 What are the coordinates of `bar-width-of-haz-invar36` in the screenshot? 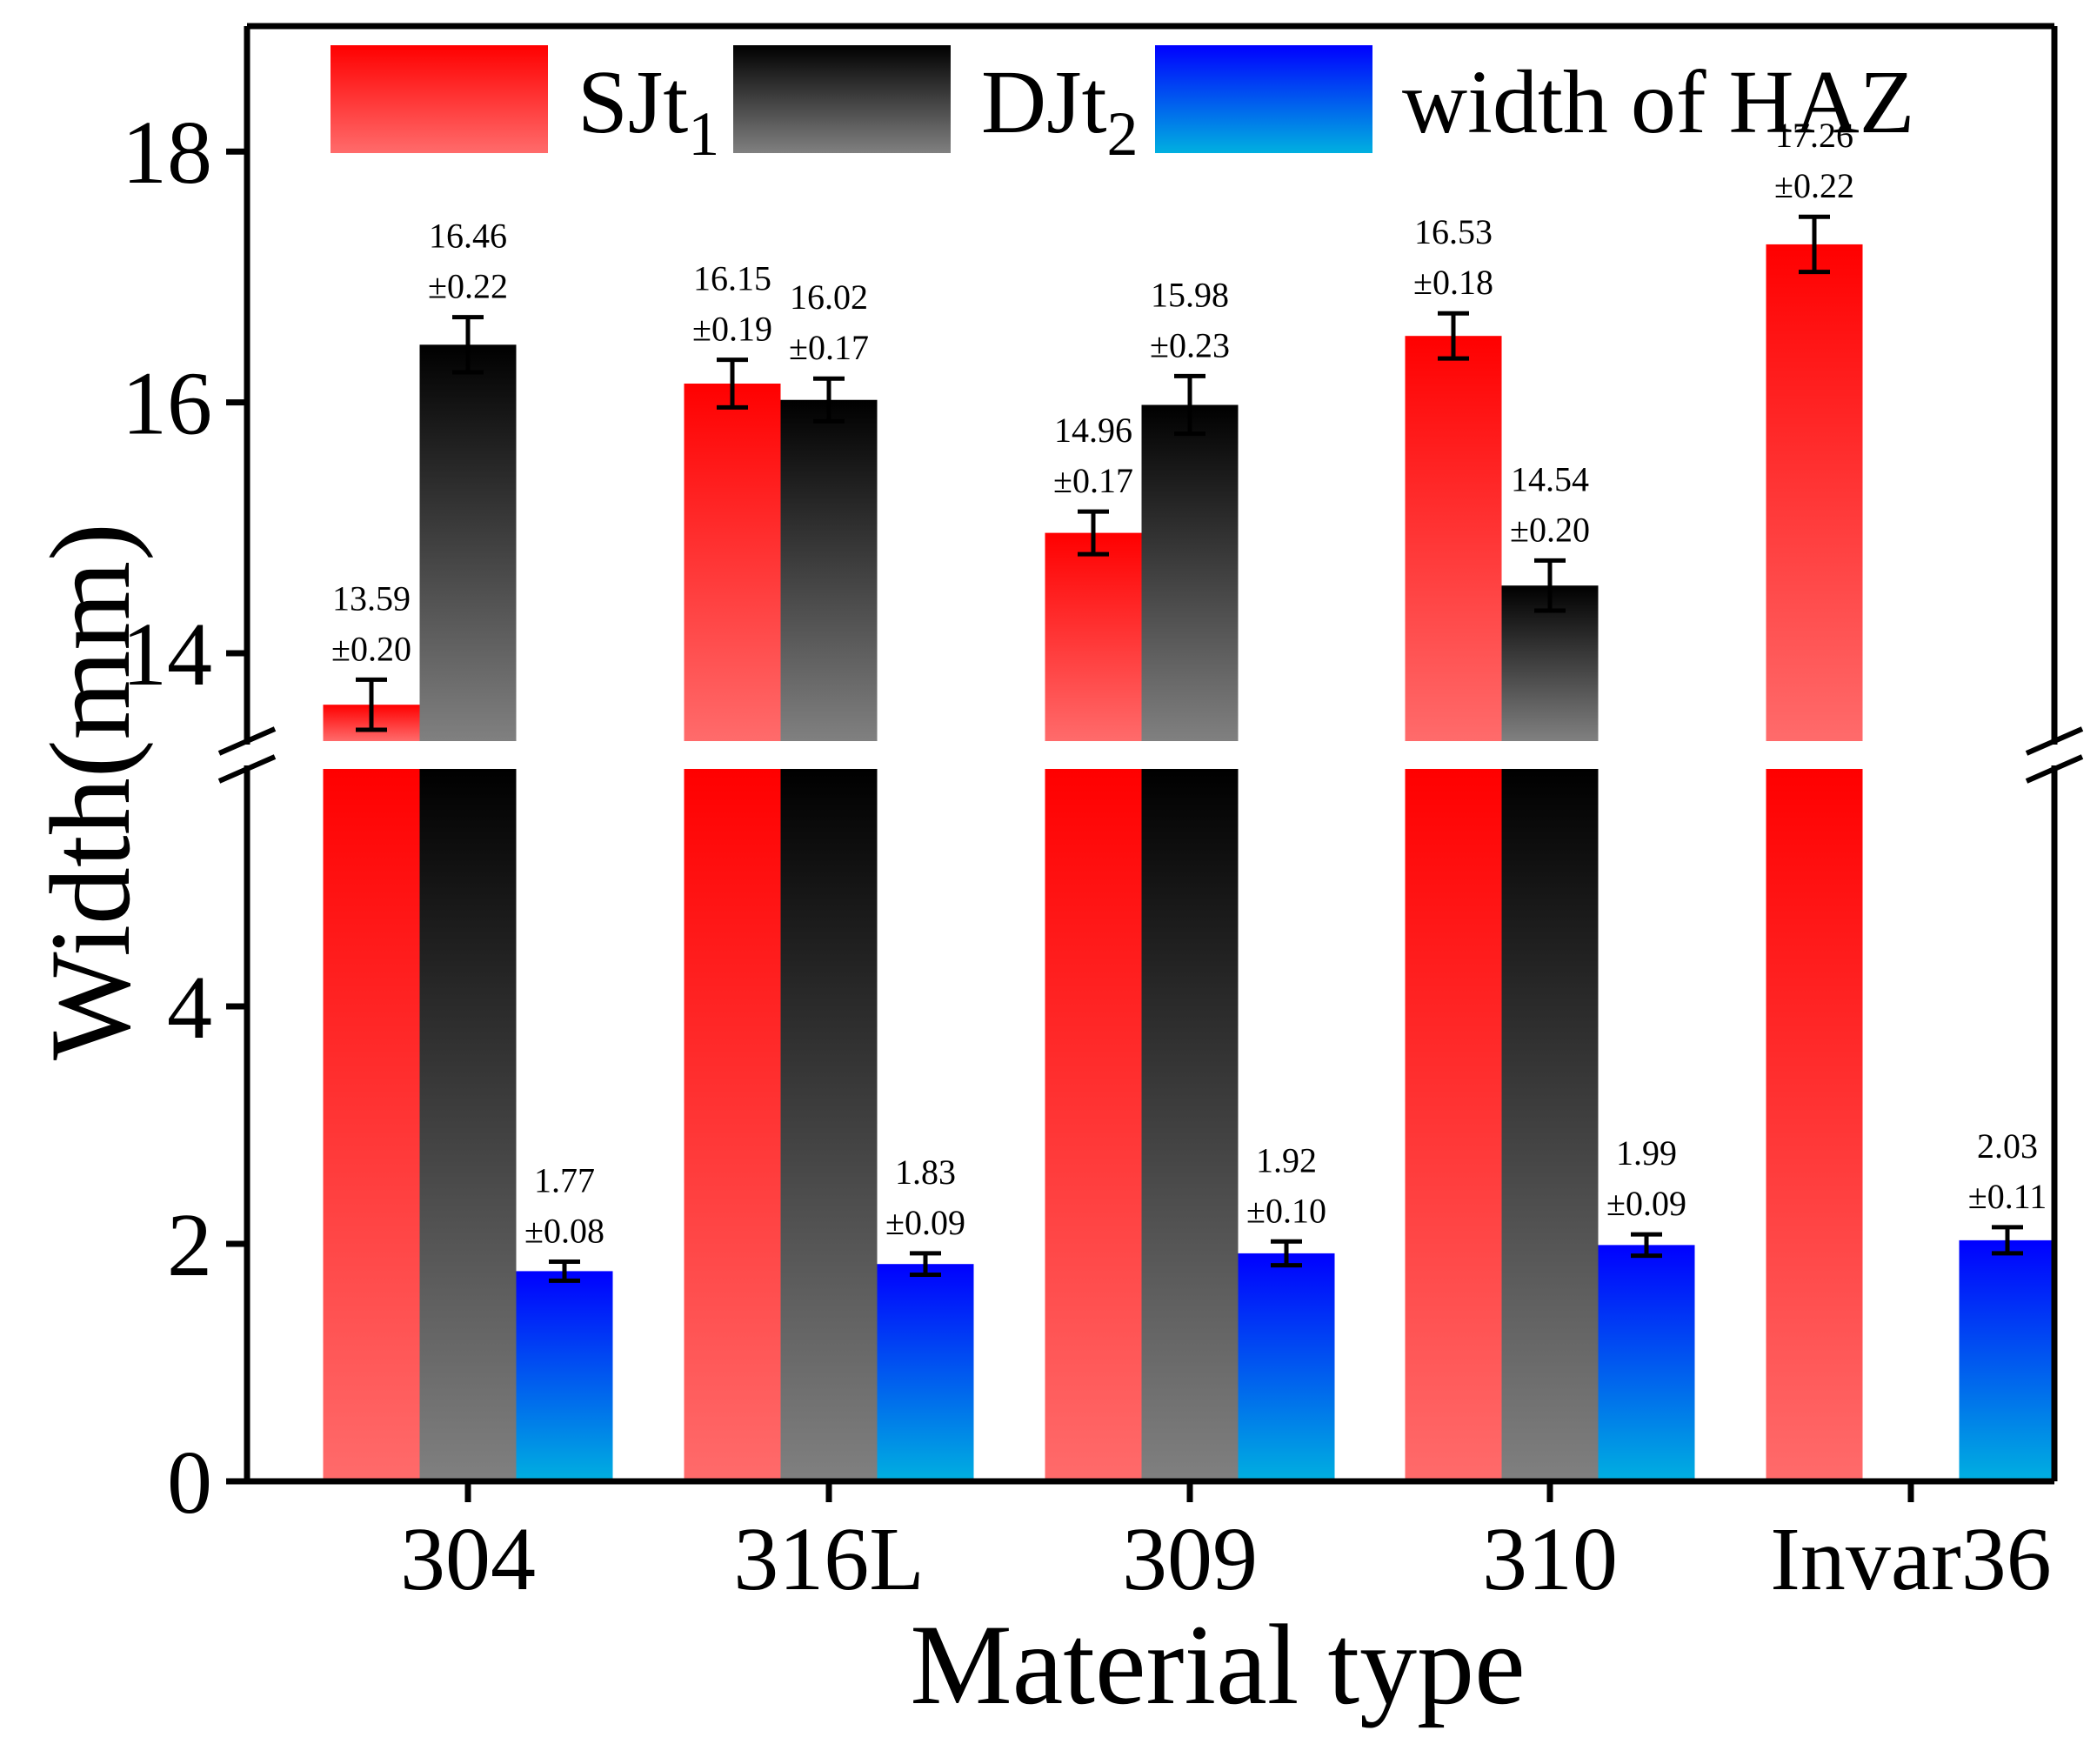 It's located at (2007, 1360).